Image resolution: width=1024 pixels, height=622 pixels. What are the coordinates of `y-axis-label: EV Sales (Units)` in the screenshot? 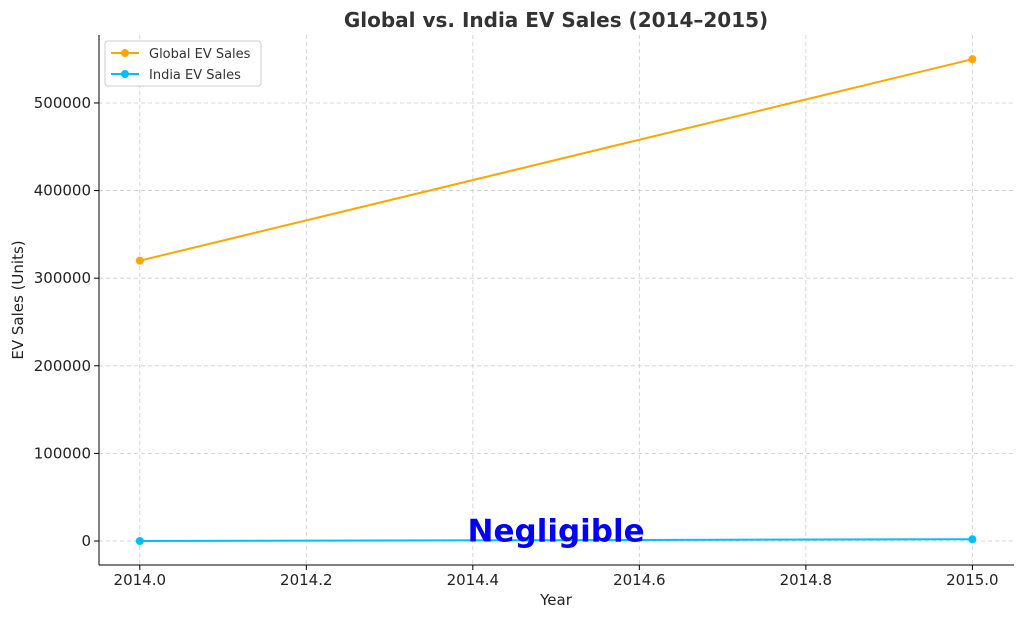 It's located at (18, 299).